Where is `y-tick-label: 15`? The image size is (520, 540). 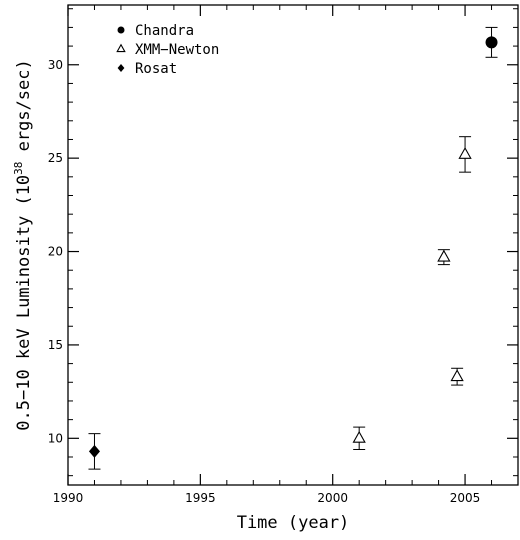
y-tick-label: 15 is located at coordinates (55, 345).